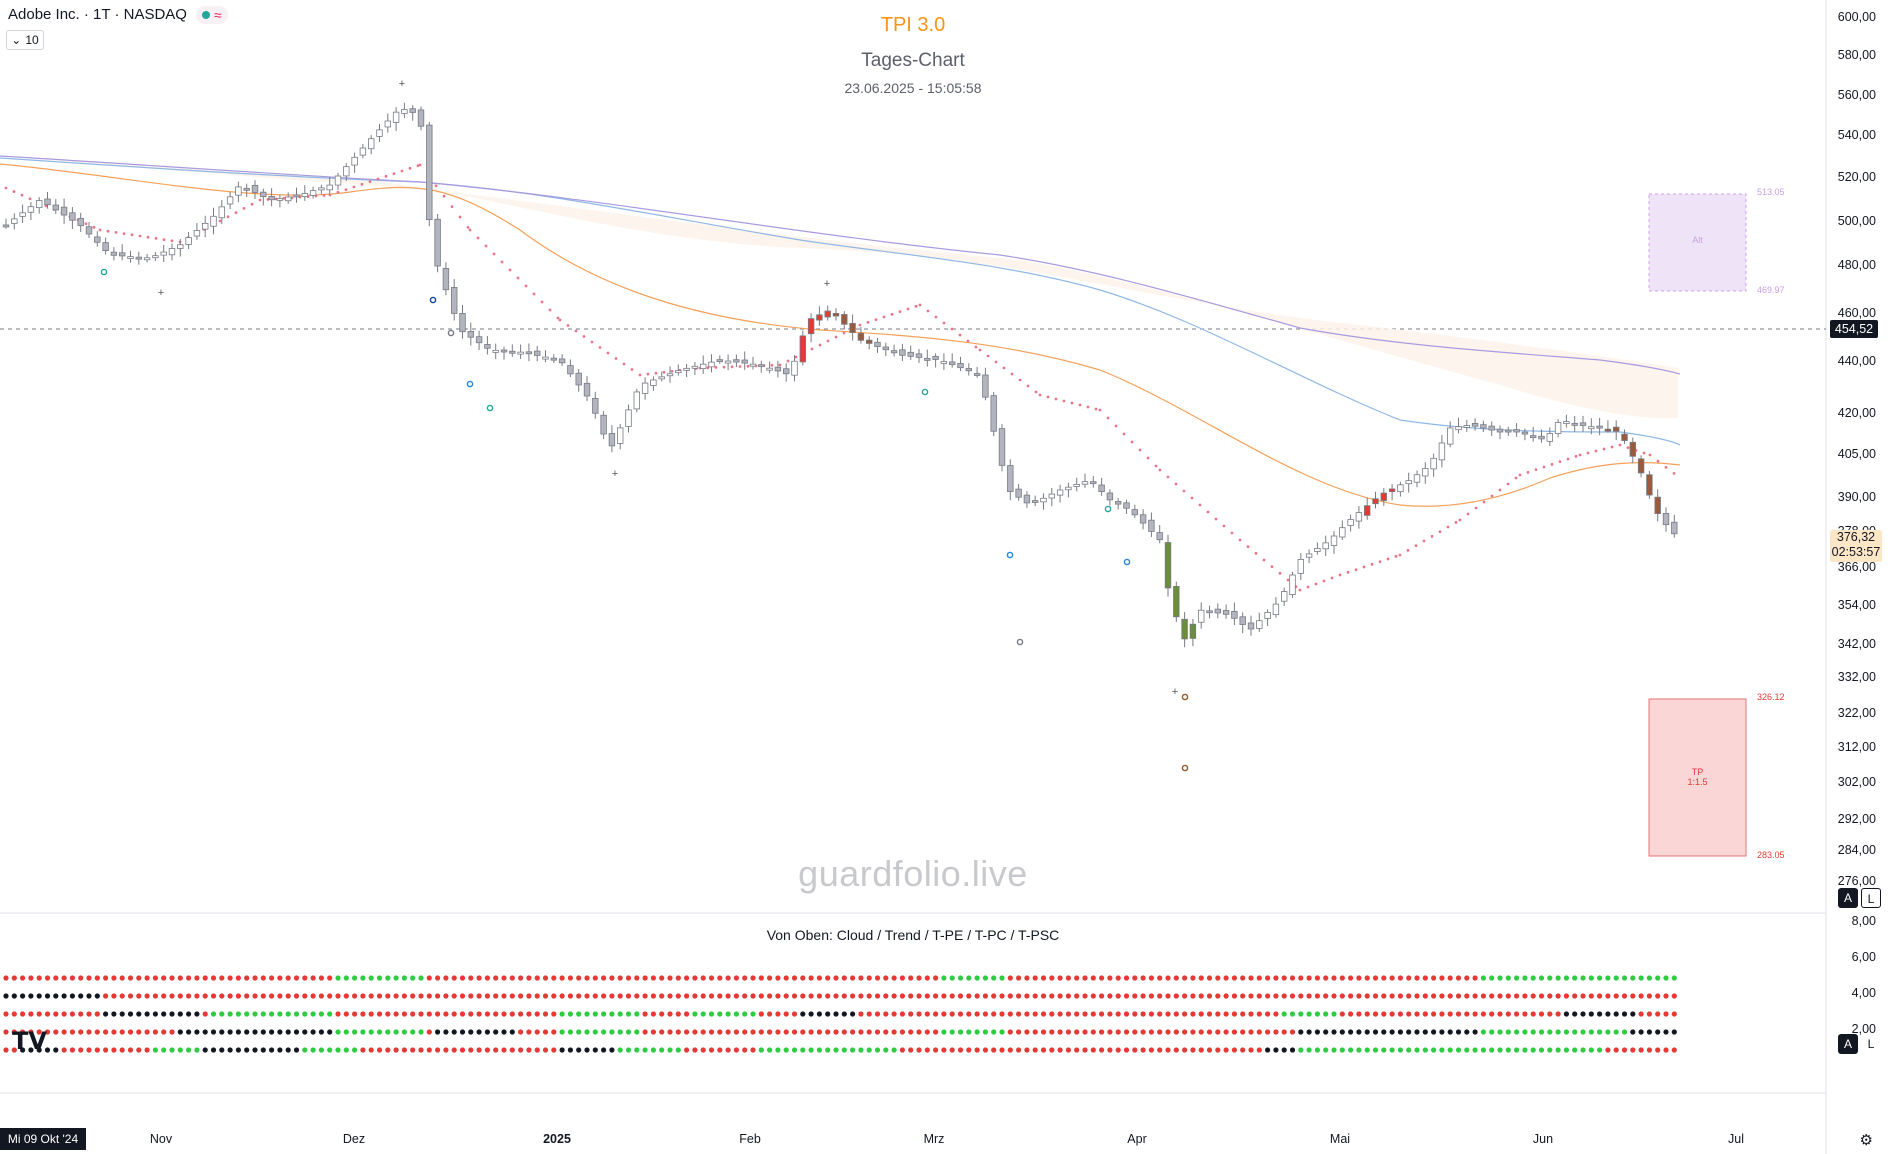 Image resolution: width=1893 pixels, height=1154 pixels. I want to click on settings-gear-icon: ⚙, so click(1866, 1140).